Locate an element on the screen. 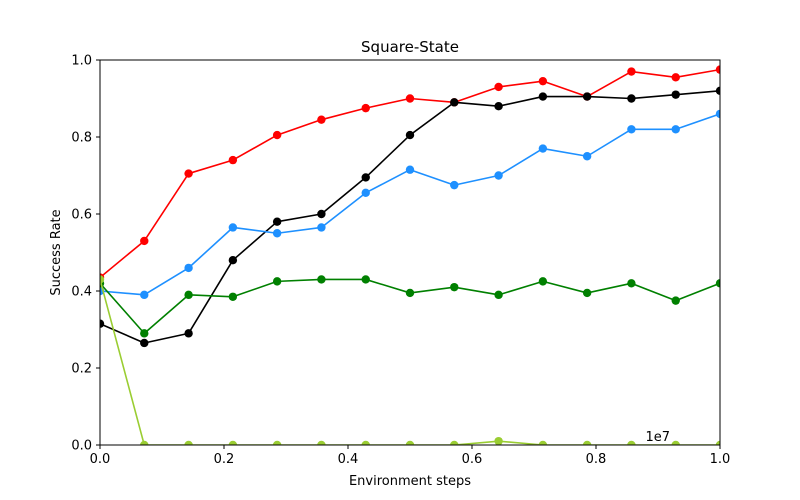 The height and width of the screenshot is (500, 800). x-tick-label: 0.4 is located at coordinates (348, 459).